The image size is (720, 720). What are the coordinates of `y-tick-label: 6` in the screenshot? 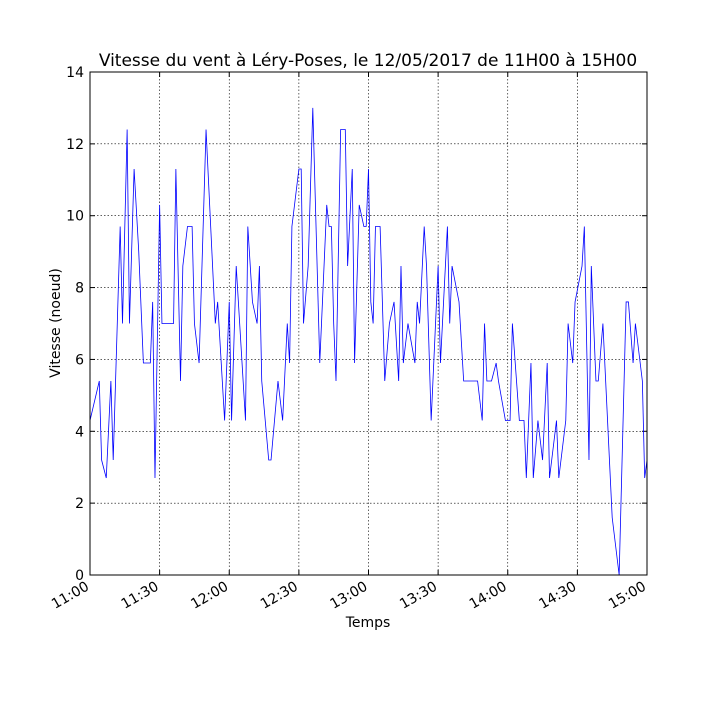 It's located at (79, 360).